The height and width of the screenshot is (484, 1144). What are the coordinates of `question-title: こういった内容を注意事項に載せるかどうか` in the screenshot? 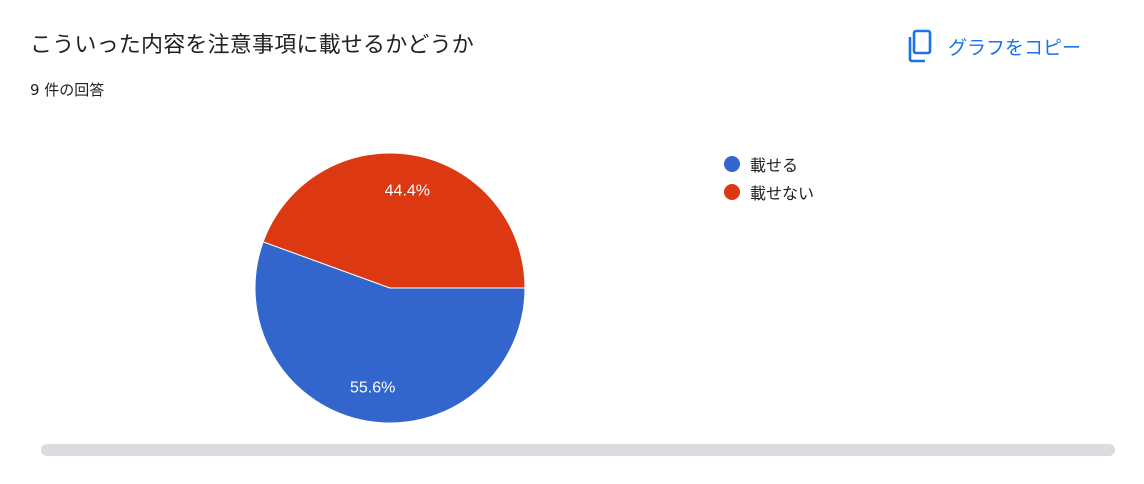 It's located at (252, 45).